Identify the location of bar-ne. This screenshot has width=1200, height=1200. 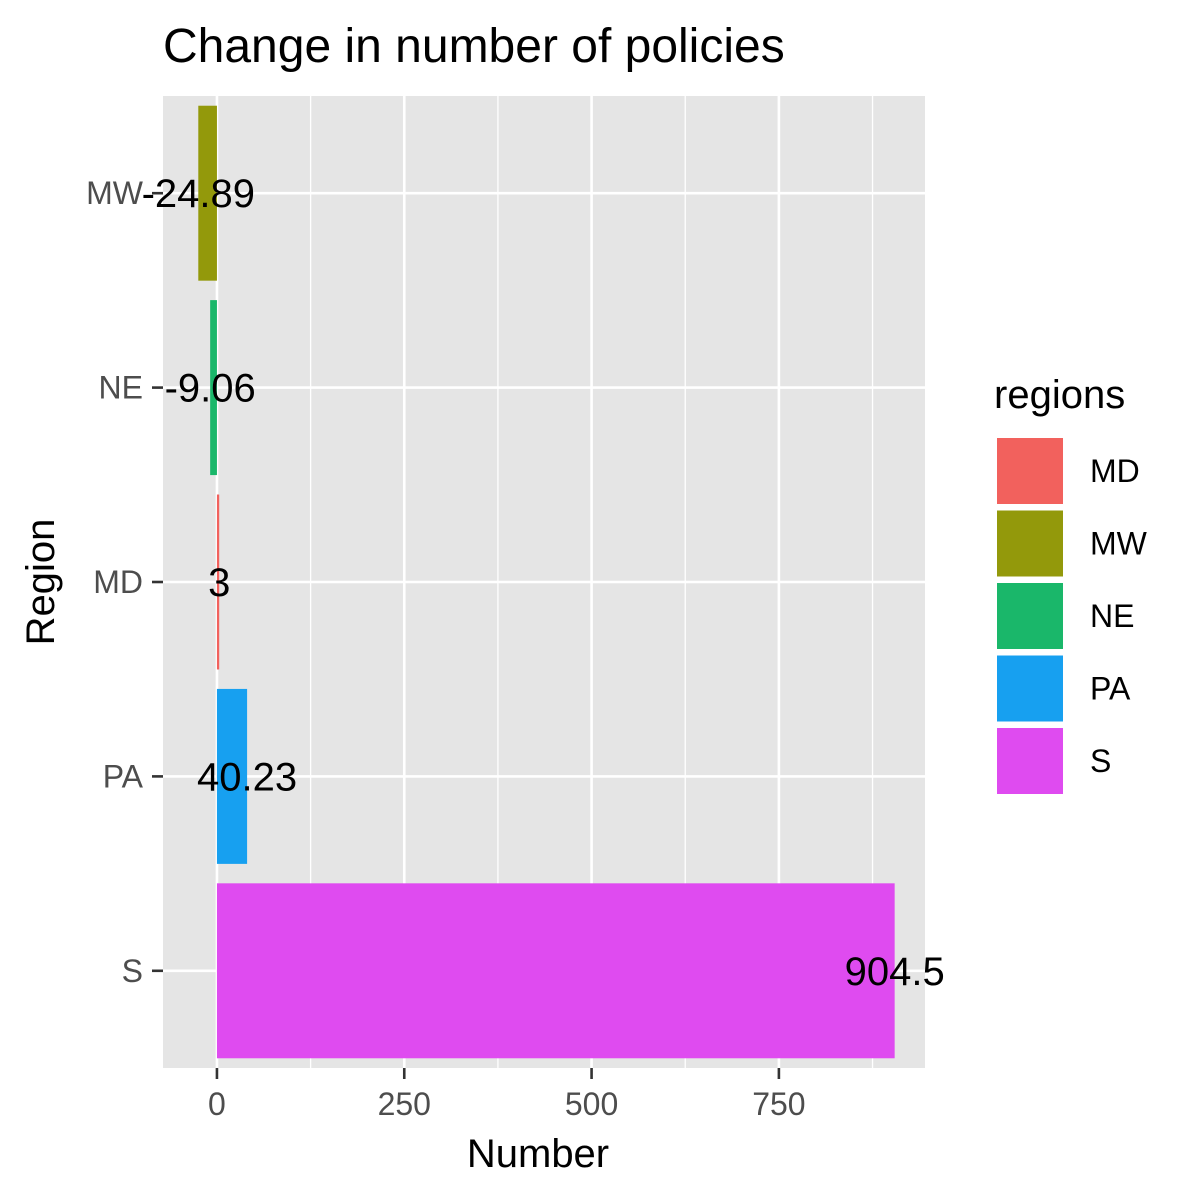
(213, 388).